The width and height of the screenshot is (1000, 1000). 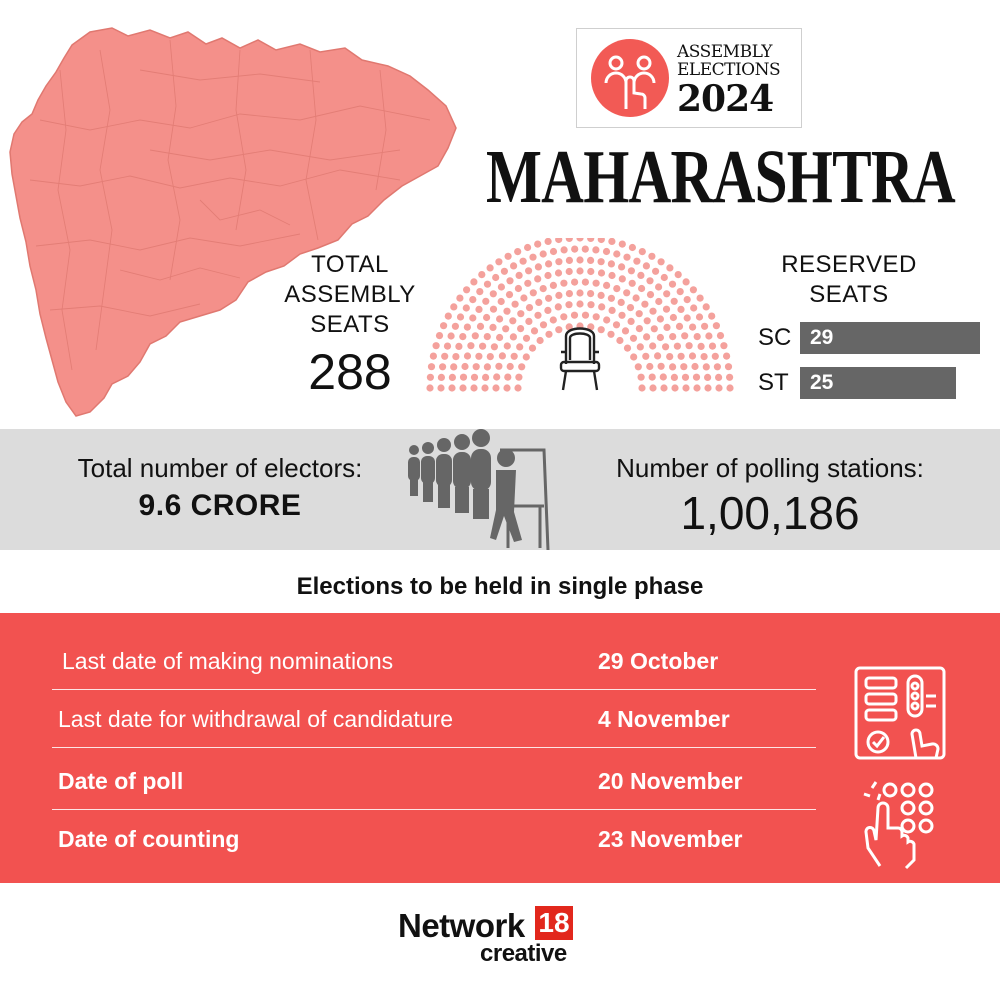 I want to click on row-divider, so click(x=434, y=689).